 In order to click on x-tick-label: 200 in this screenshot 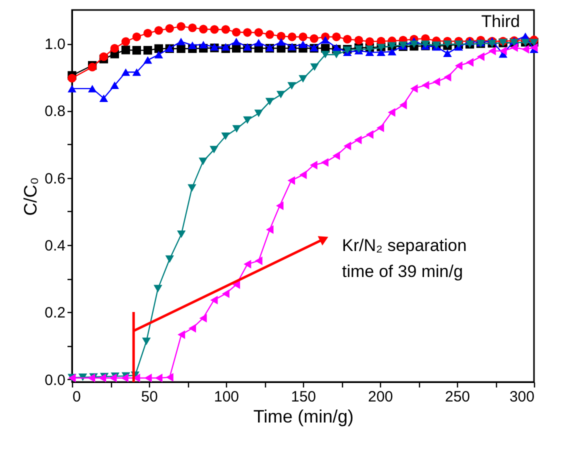, I will do `click(381, 397)`.